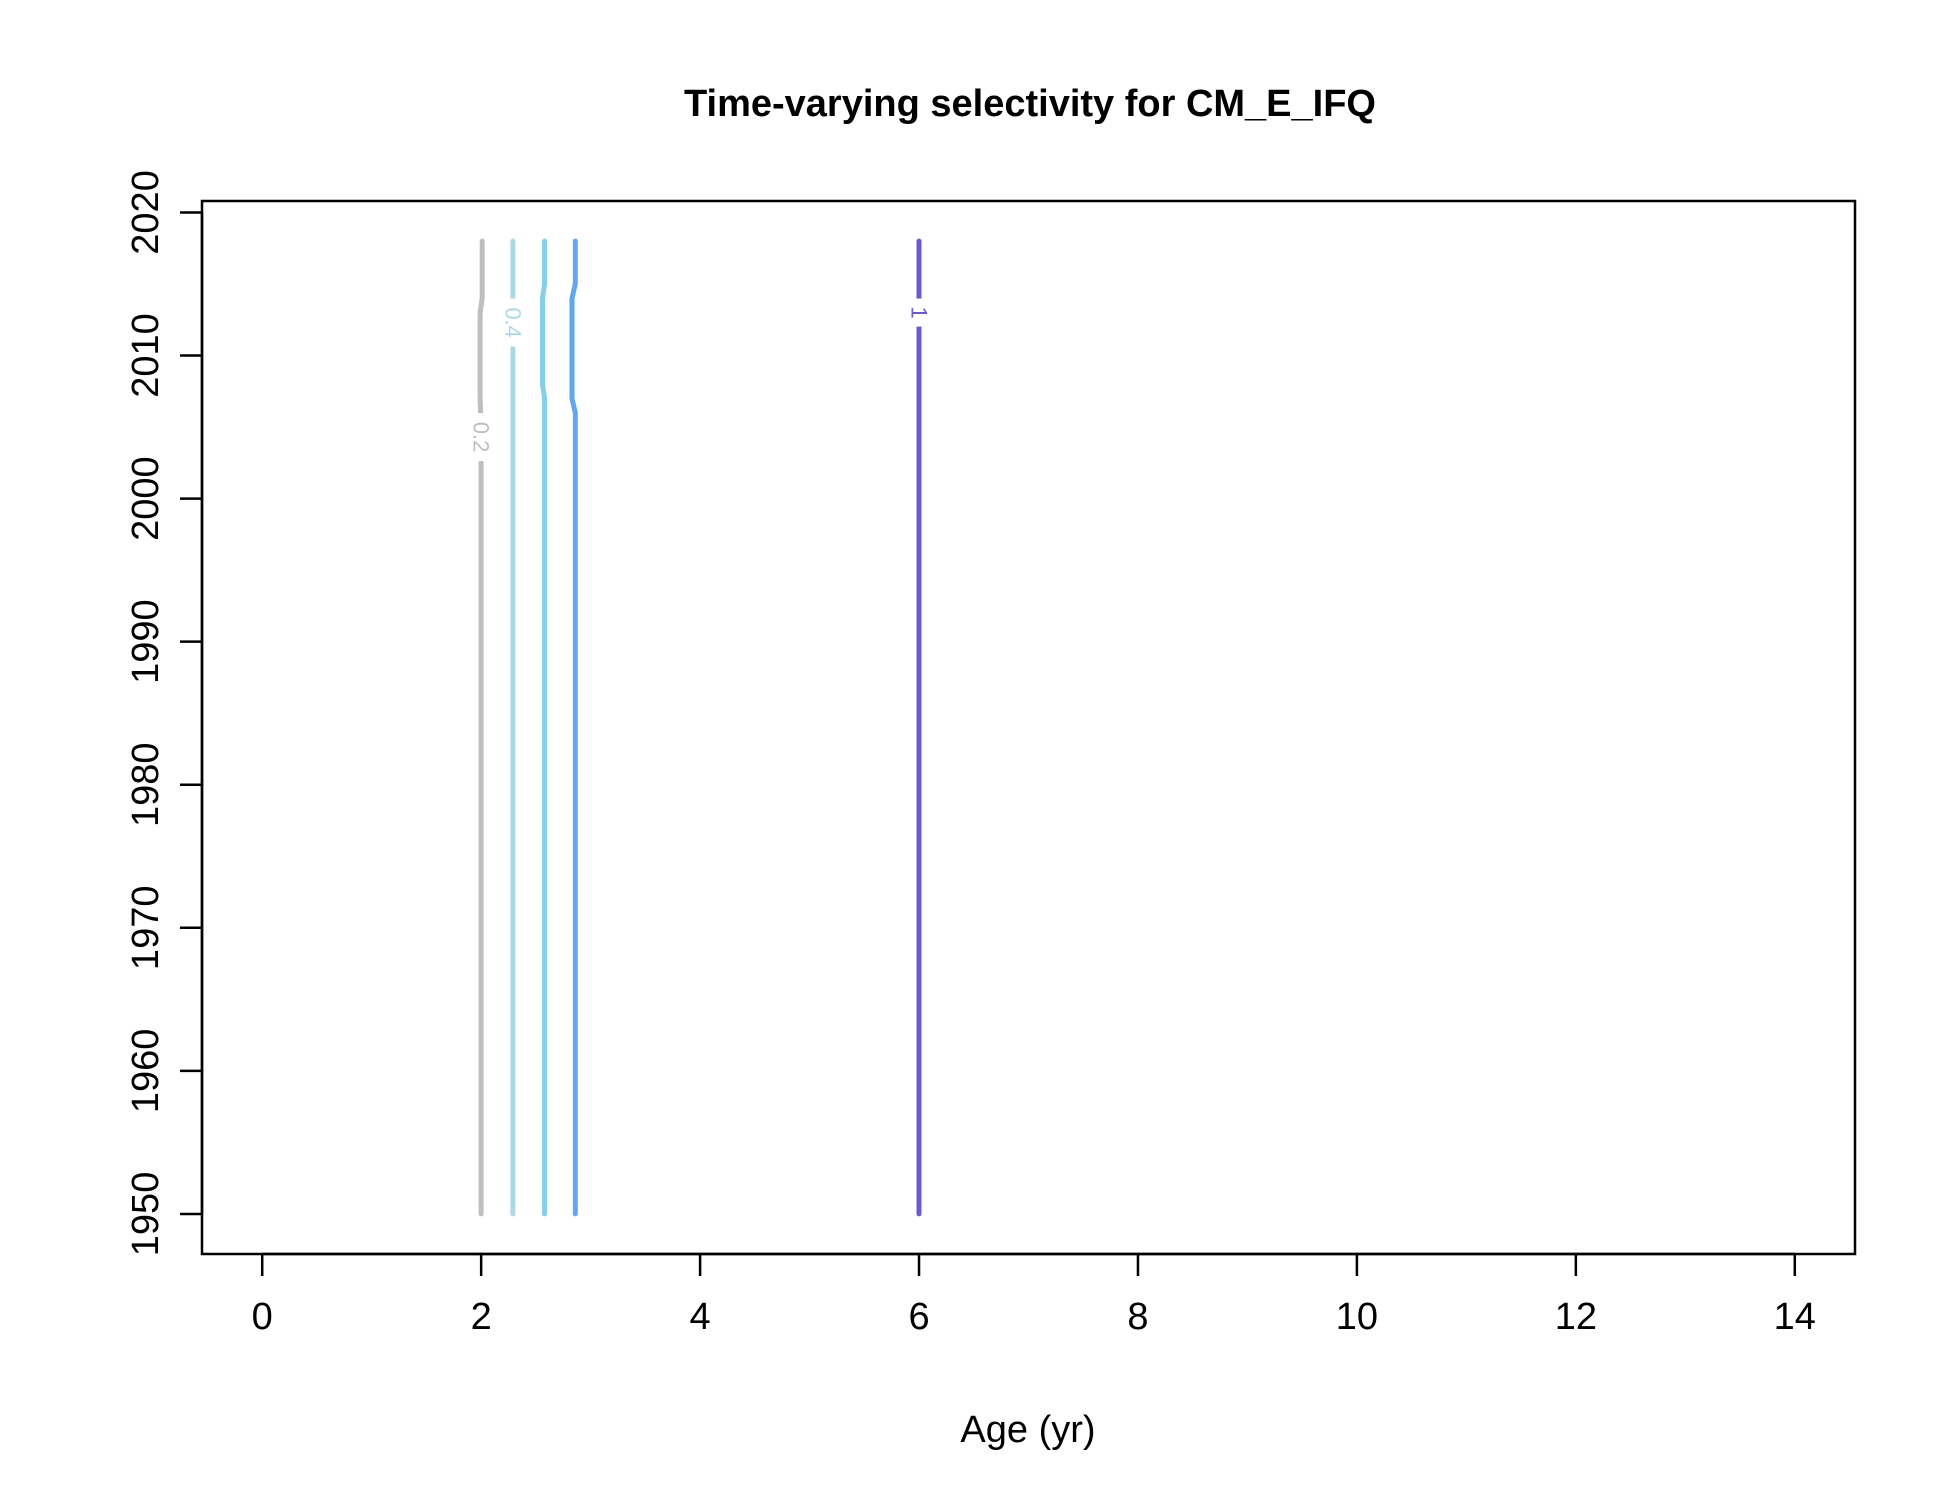 The image size is (1950, 1500). I want to click on y-tick-label: 1990, so click(146, 641).